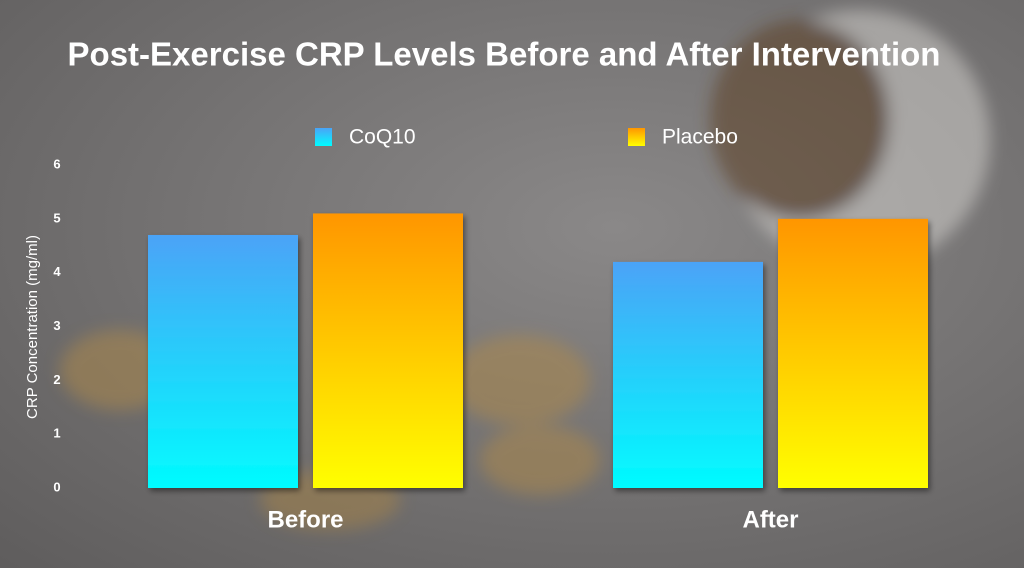 The height and width of the screenshot is (568, 1024). What do you see at coordinates (56, 433) in the screenshot?
I see `y-tick-label: 1` at bounding box center [56, 433].